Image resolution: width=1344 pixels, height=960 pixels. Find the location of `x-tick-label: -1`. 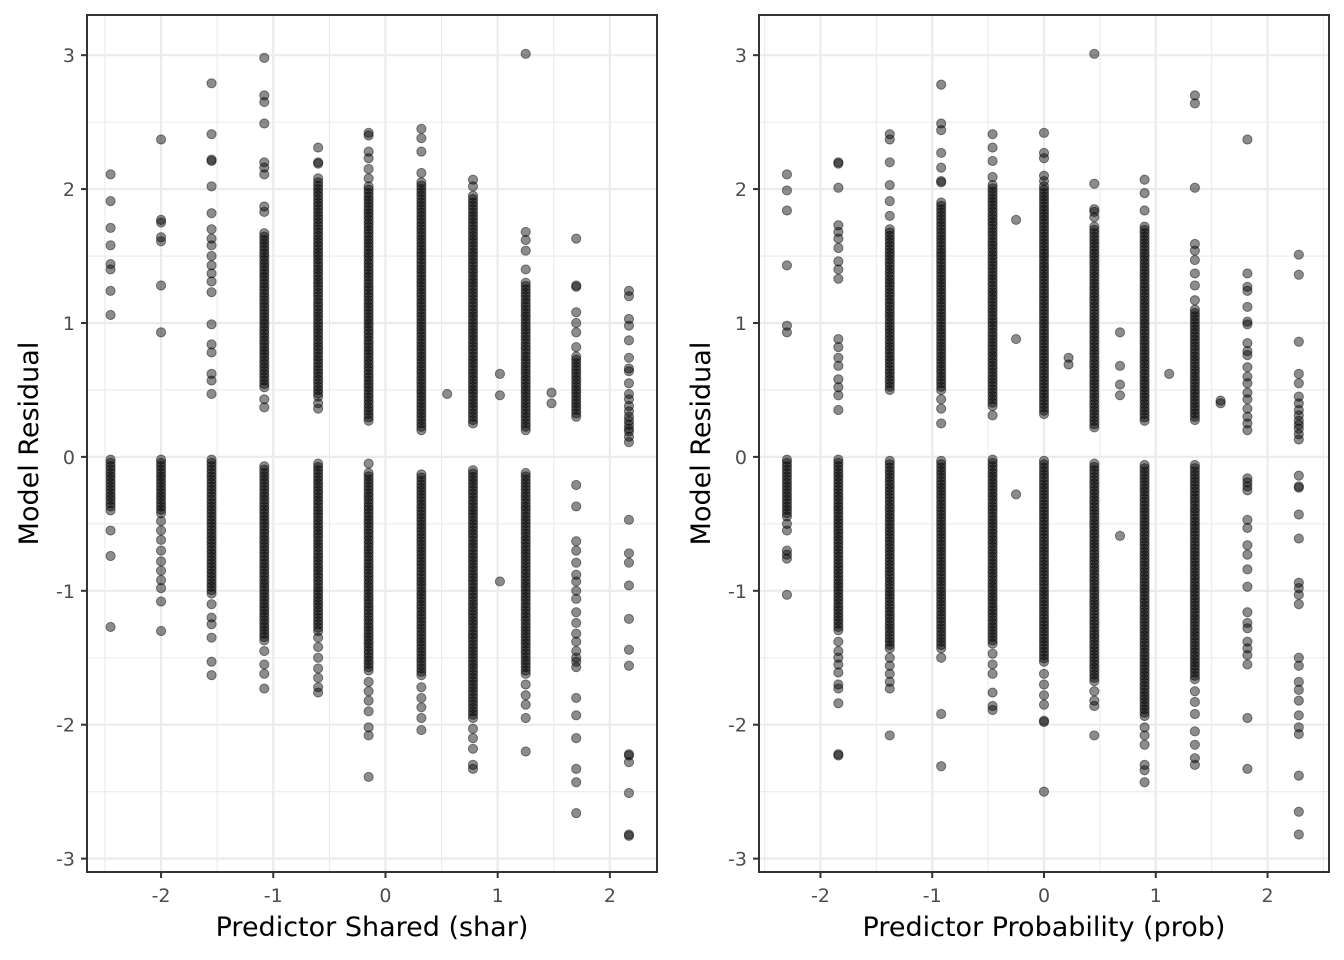

x-tick-label: -1 is located at coordinates (932, 896).